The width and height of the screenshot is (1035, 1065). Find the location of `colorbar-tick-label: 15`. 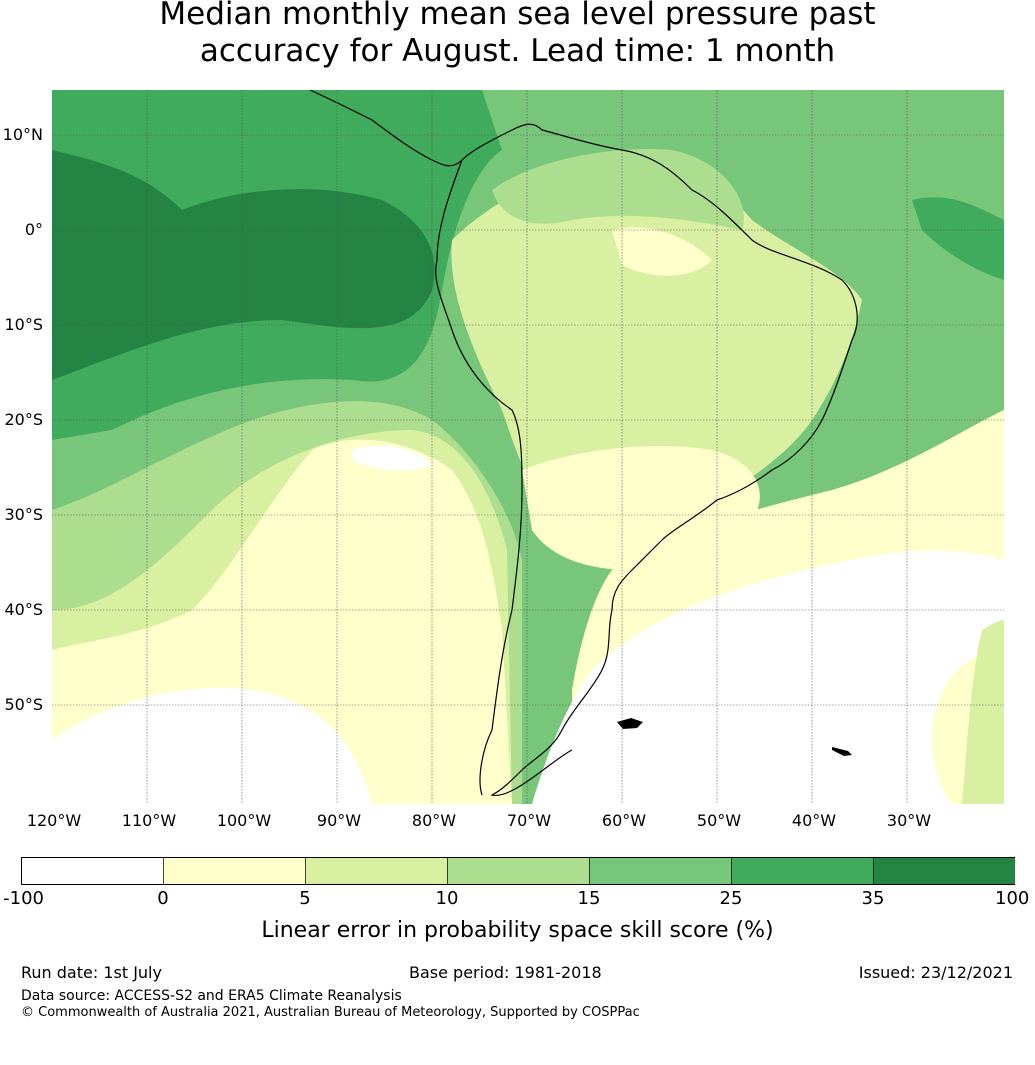

colorbar-tick-label: 15 is located at coordinates (589, 898).